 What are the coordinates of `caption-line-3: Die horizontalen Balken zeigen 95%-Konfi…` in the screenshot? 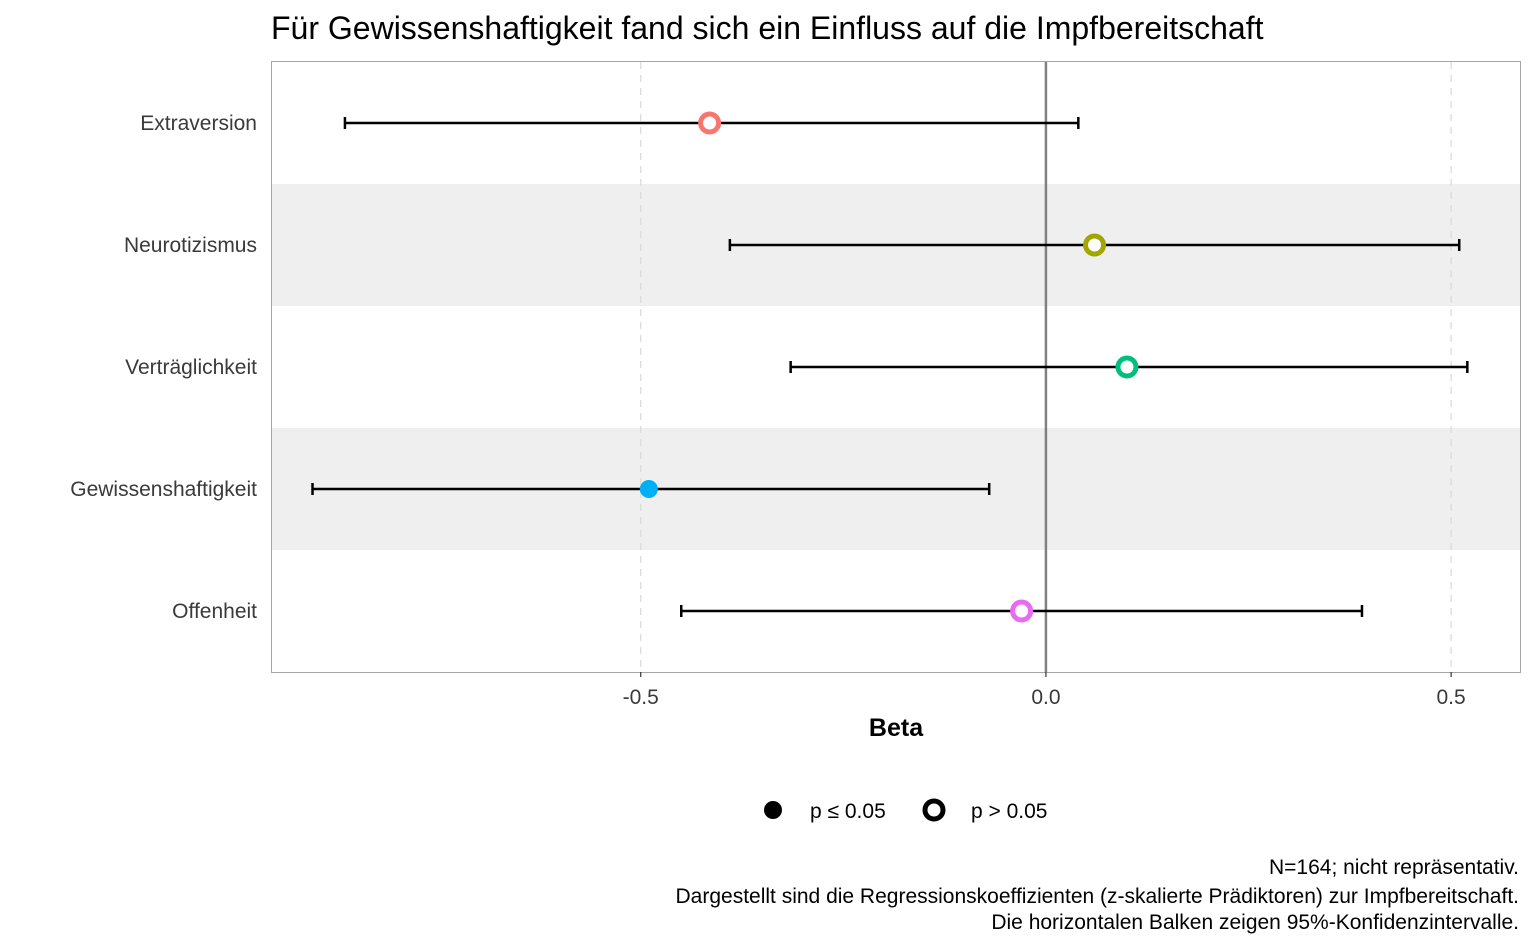 It's located at (1255, 922).